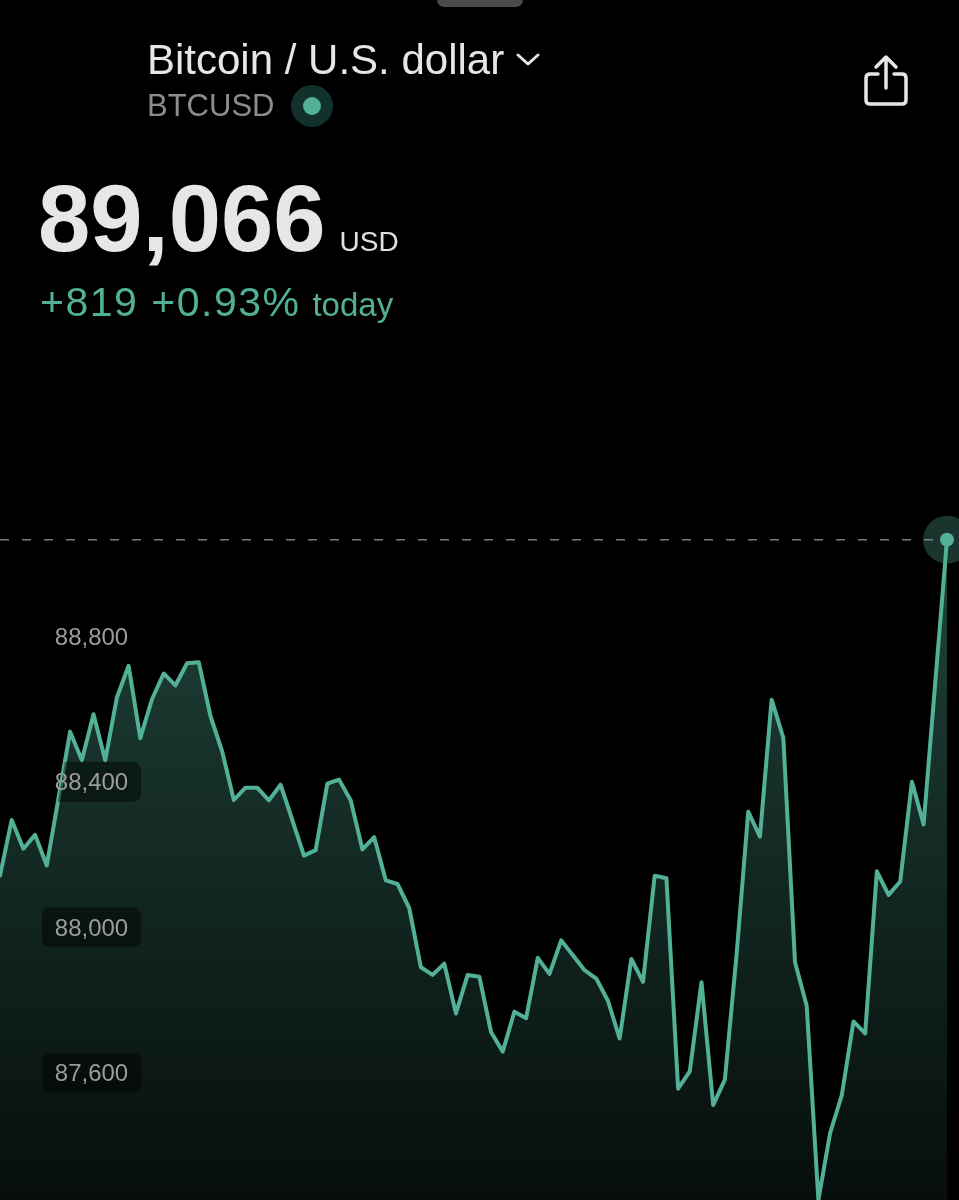 The height and width of the screenshot is (1200, 959). Describe the element at coordinates (170, 302) in the screenshot. I see `annotation: +819 +0.93%` at that location.